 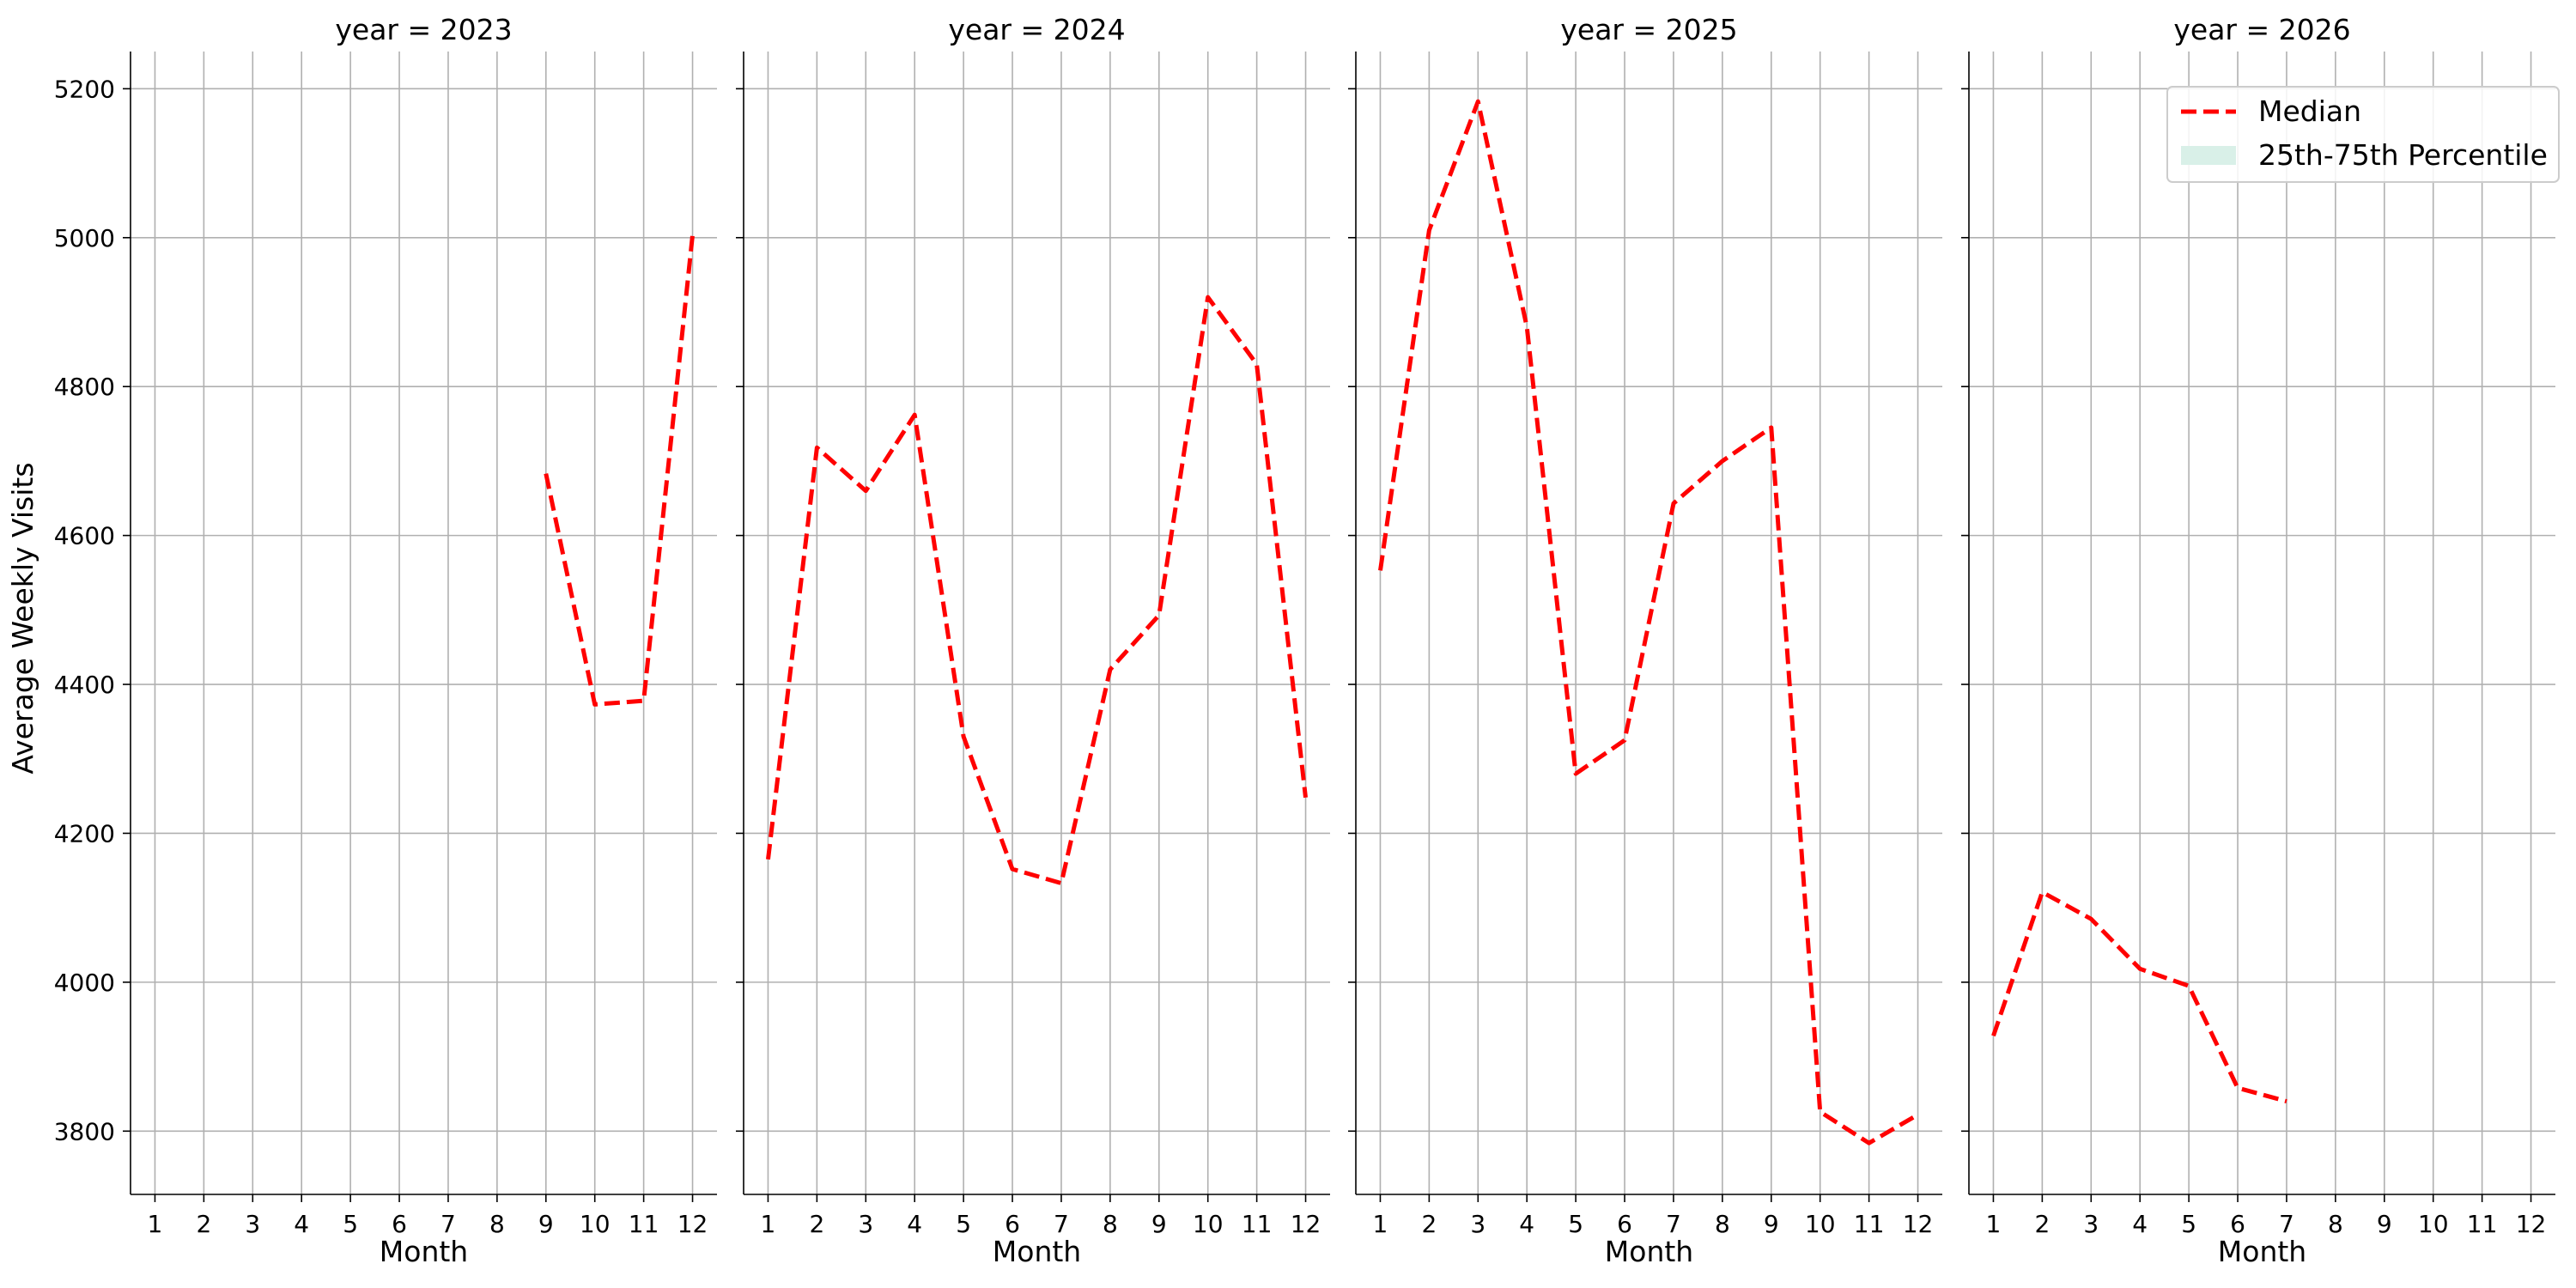 I want to click on y-tick-label: 5200, so click(x=85, y=89).